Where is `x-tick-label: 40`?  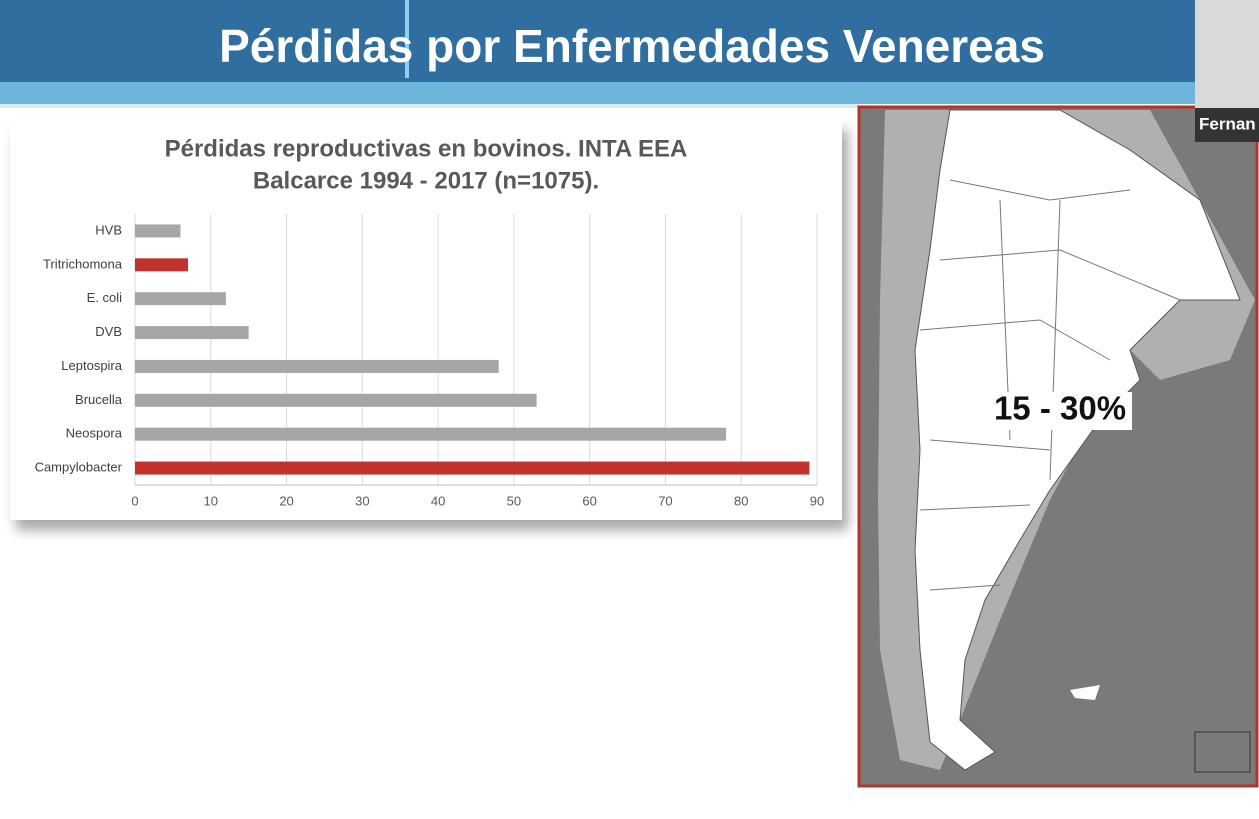 x-tick-label: 40 is located at coordinates (438, 500).